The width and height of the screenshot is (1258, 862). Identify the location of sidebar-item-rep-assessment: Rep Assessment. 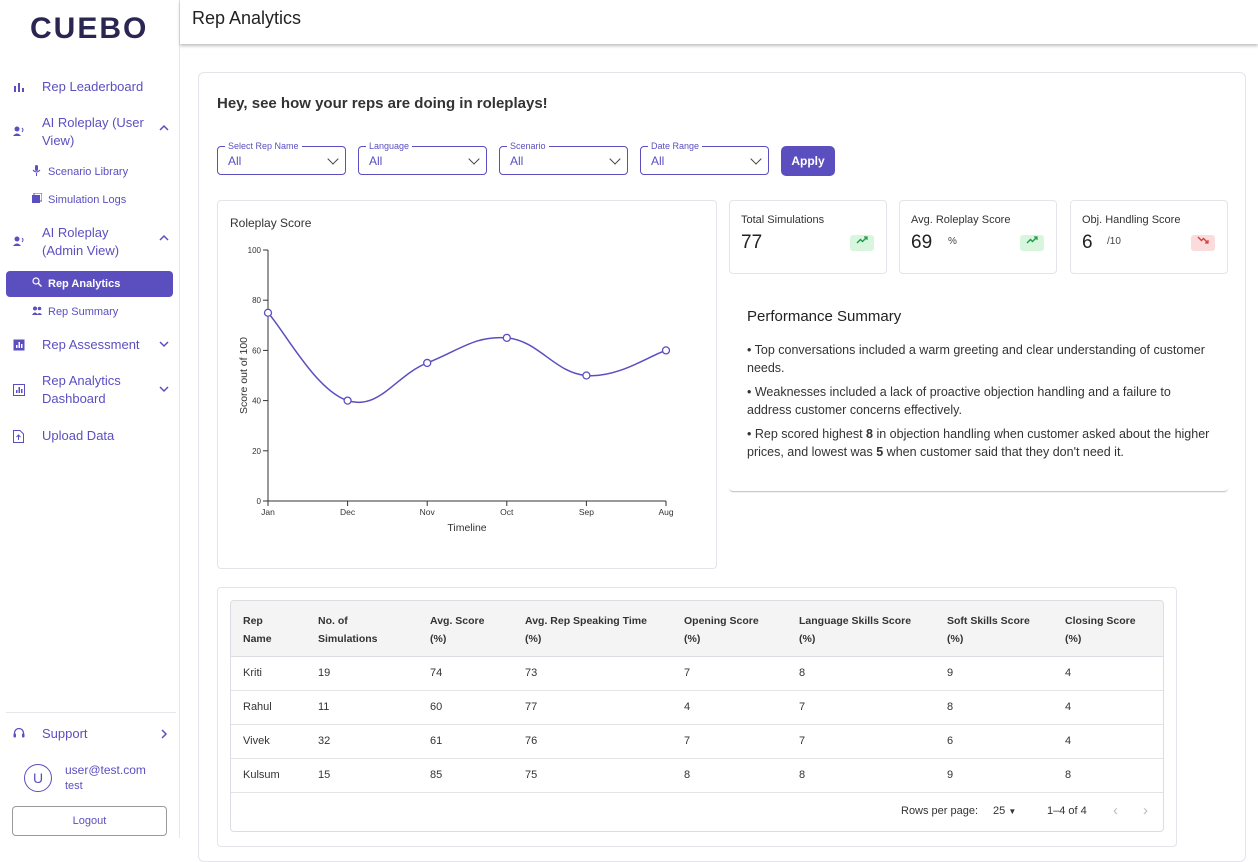
(90, 345).